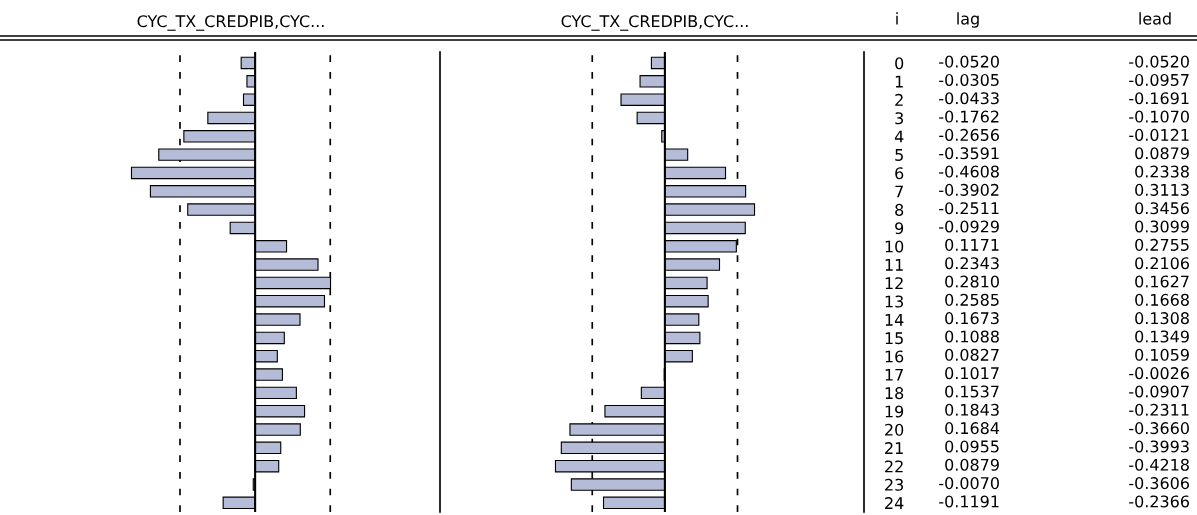 The image size is (1197, 515). Describe the element at coordinates (1159, 79) in the screenshot. I see `data-label: -0.0957` at that location.